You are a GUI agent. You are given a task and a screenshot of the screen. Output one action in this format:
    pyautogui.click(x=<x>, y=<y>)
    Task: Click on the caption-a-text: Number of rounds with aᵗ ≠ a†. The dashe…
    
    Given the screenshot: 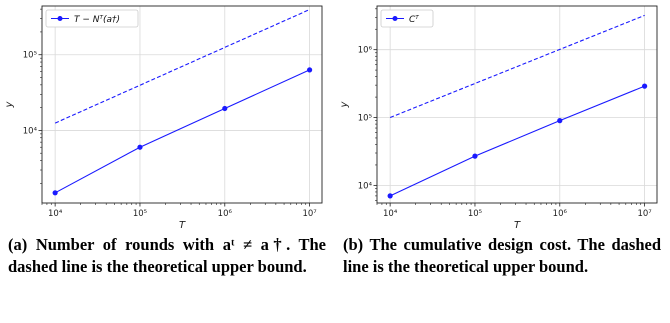 What is the action you would take?
    pyautogui.click(x=167, y=255)
    